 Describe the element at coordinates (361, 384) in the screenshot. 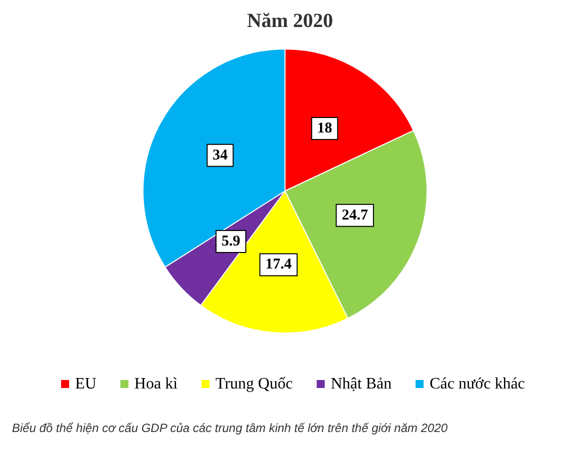

I see `legend-label: Nhật Bản` at that location.